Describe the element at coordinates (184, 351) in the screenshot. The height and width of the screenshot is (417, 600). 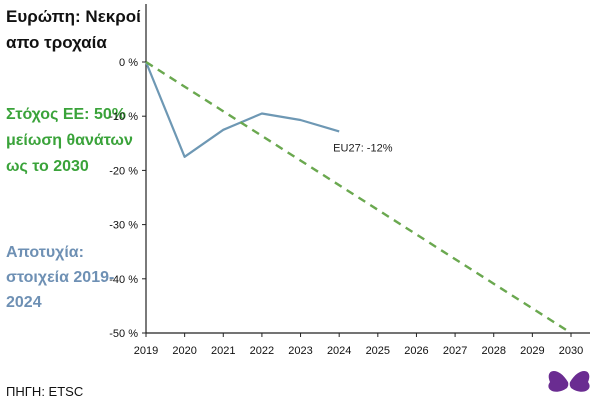
I see `x-tick-label: 2020` at that location.